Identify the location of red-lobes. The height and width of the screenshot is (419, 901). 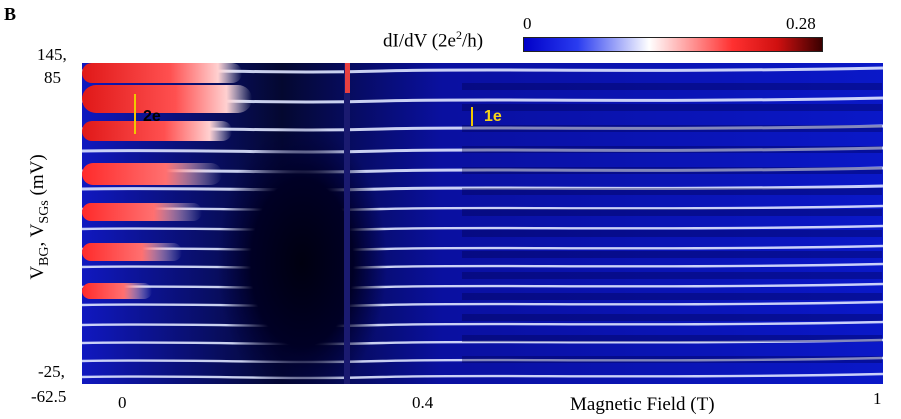
(167, 181).